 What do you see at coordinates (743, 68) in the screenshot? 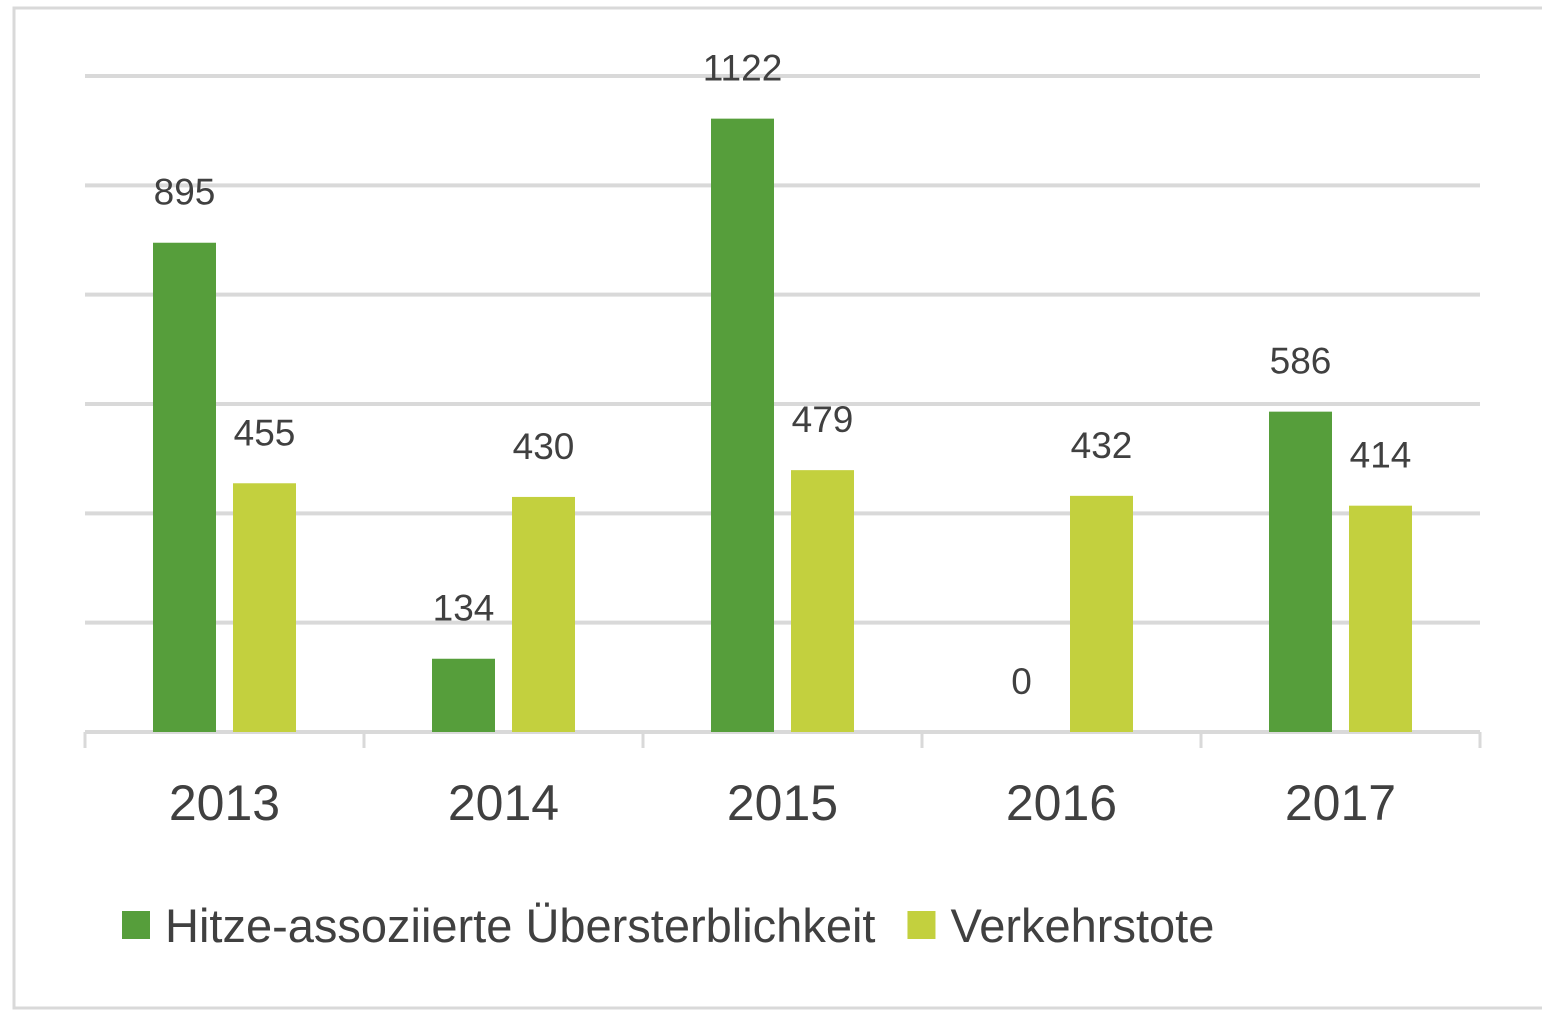
I see `data-label: 1122` at bounding box center [743, 68].